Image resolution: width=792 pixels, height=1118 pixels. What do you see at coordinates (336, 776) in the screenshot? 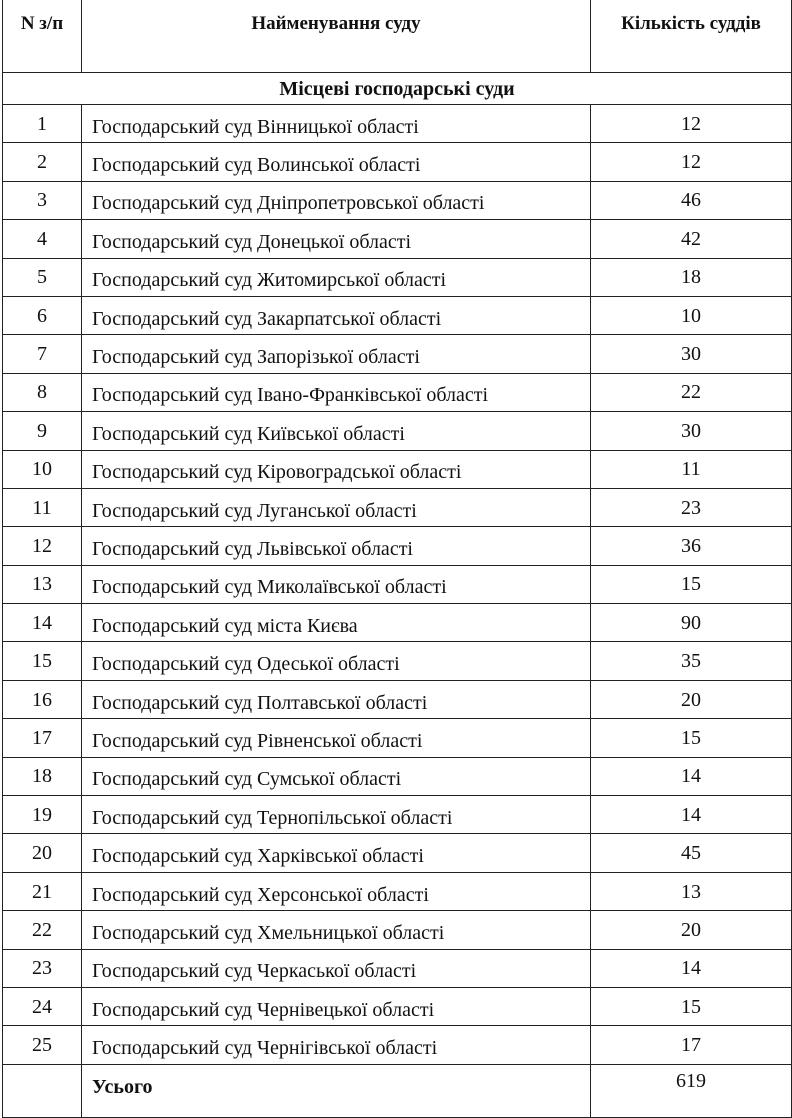
I see `cell-name: Господарський суд Сумської області` at bounding box center [336, 776].